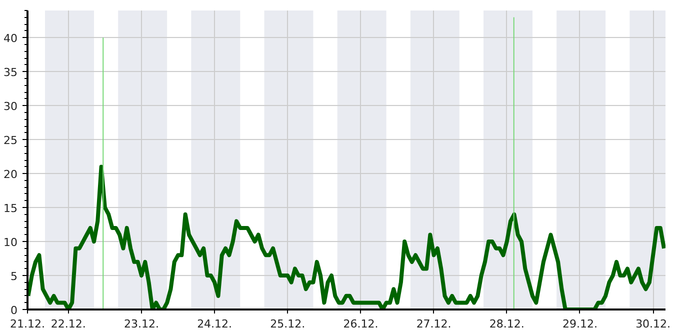  I want to click on y-tick-label: 0, so click(14, 310).